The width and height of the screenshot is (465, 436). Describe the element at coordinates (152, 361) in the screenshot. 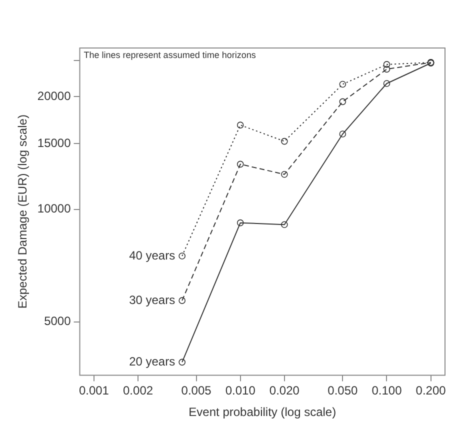

I see `series-label: 20 years` at that location.